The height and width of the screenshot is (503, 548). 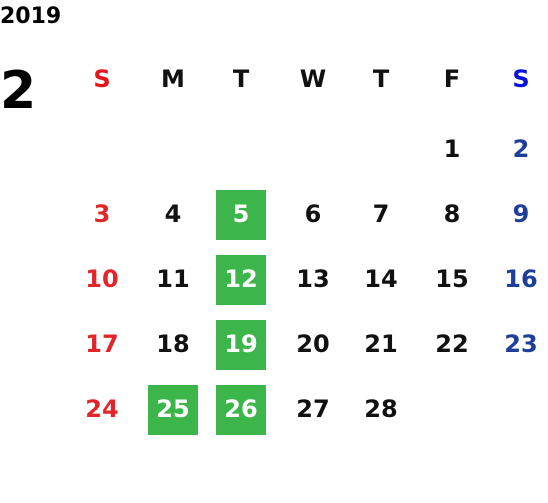 What do you see at coordinates (101, 409) in the screenshot?
I see `day-number: 24` at bounding box center [101, 409].